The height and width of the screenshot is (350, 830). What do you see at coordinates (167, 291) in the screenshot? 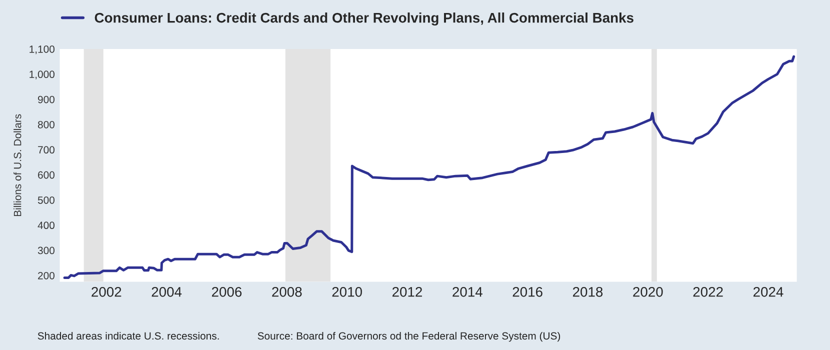
I see `x-tick-label: 2004` at bounding box center [167, 291].